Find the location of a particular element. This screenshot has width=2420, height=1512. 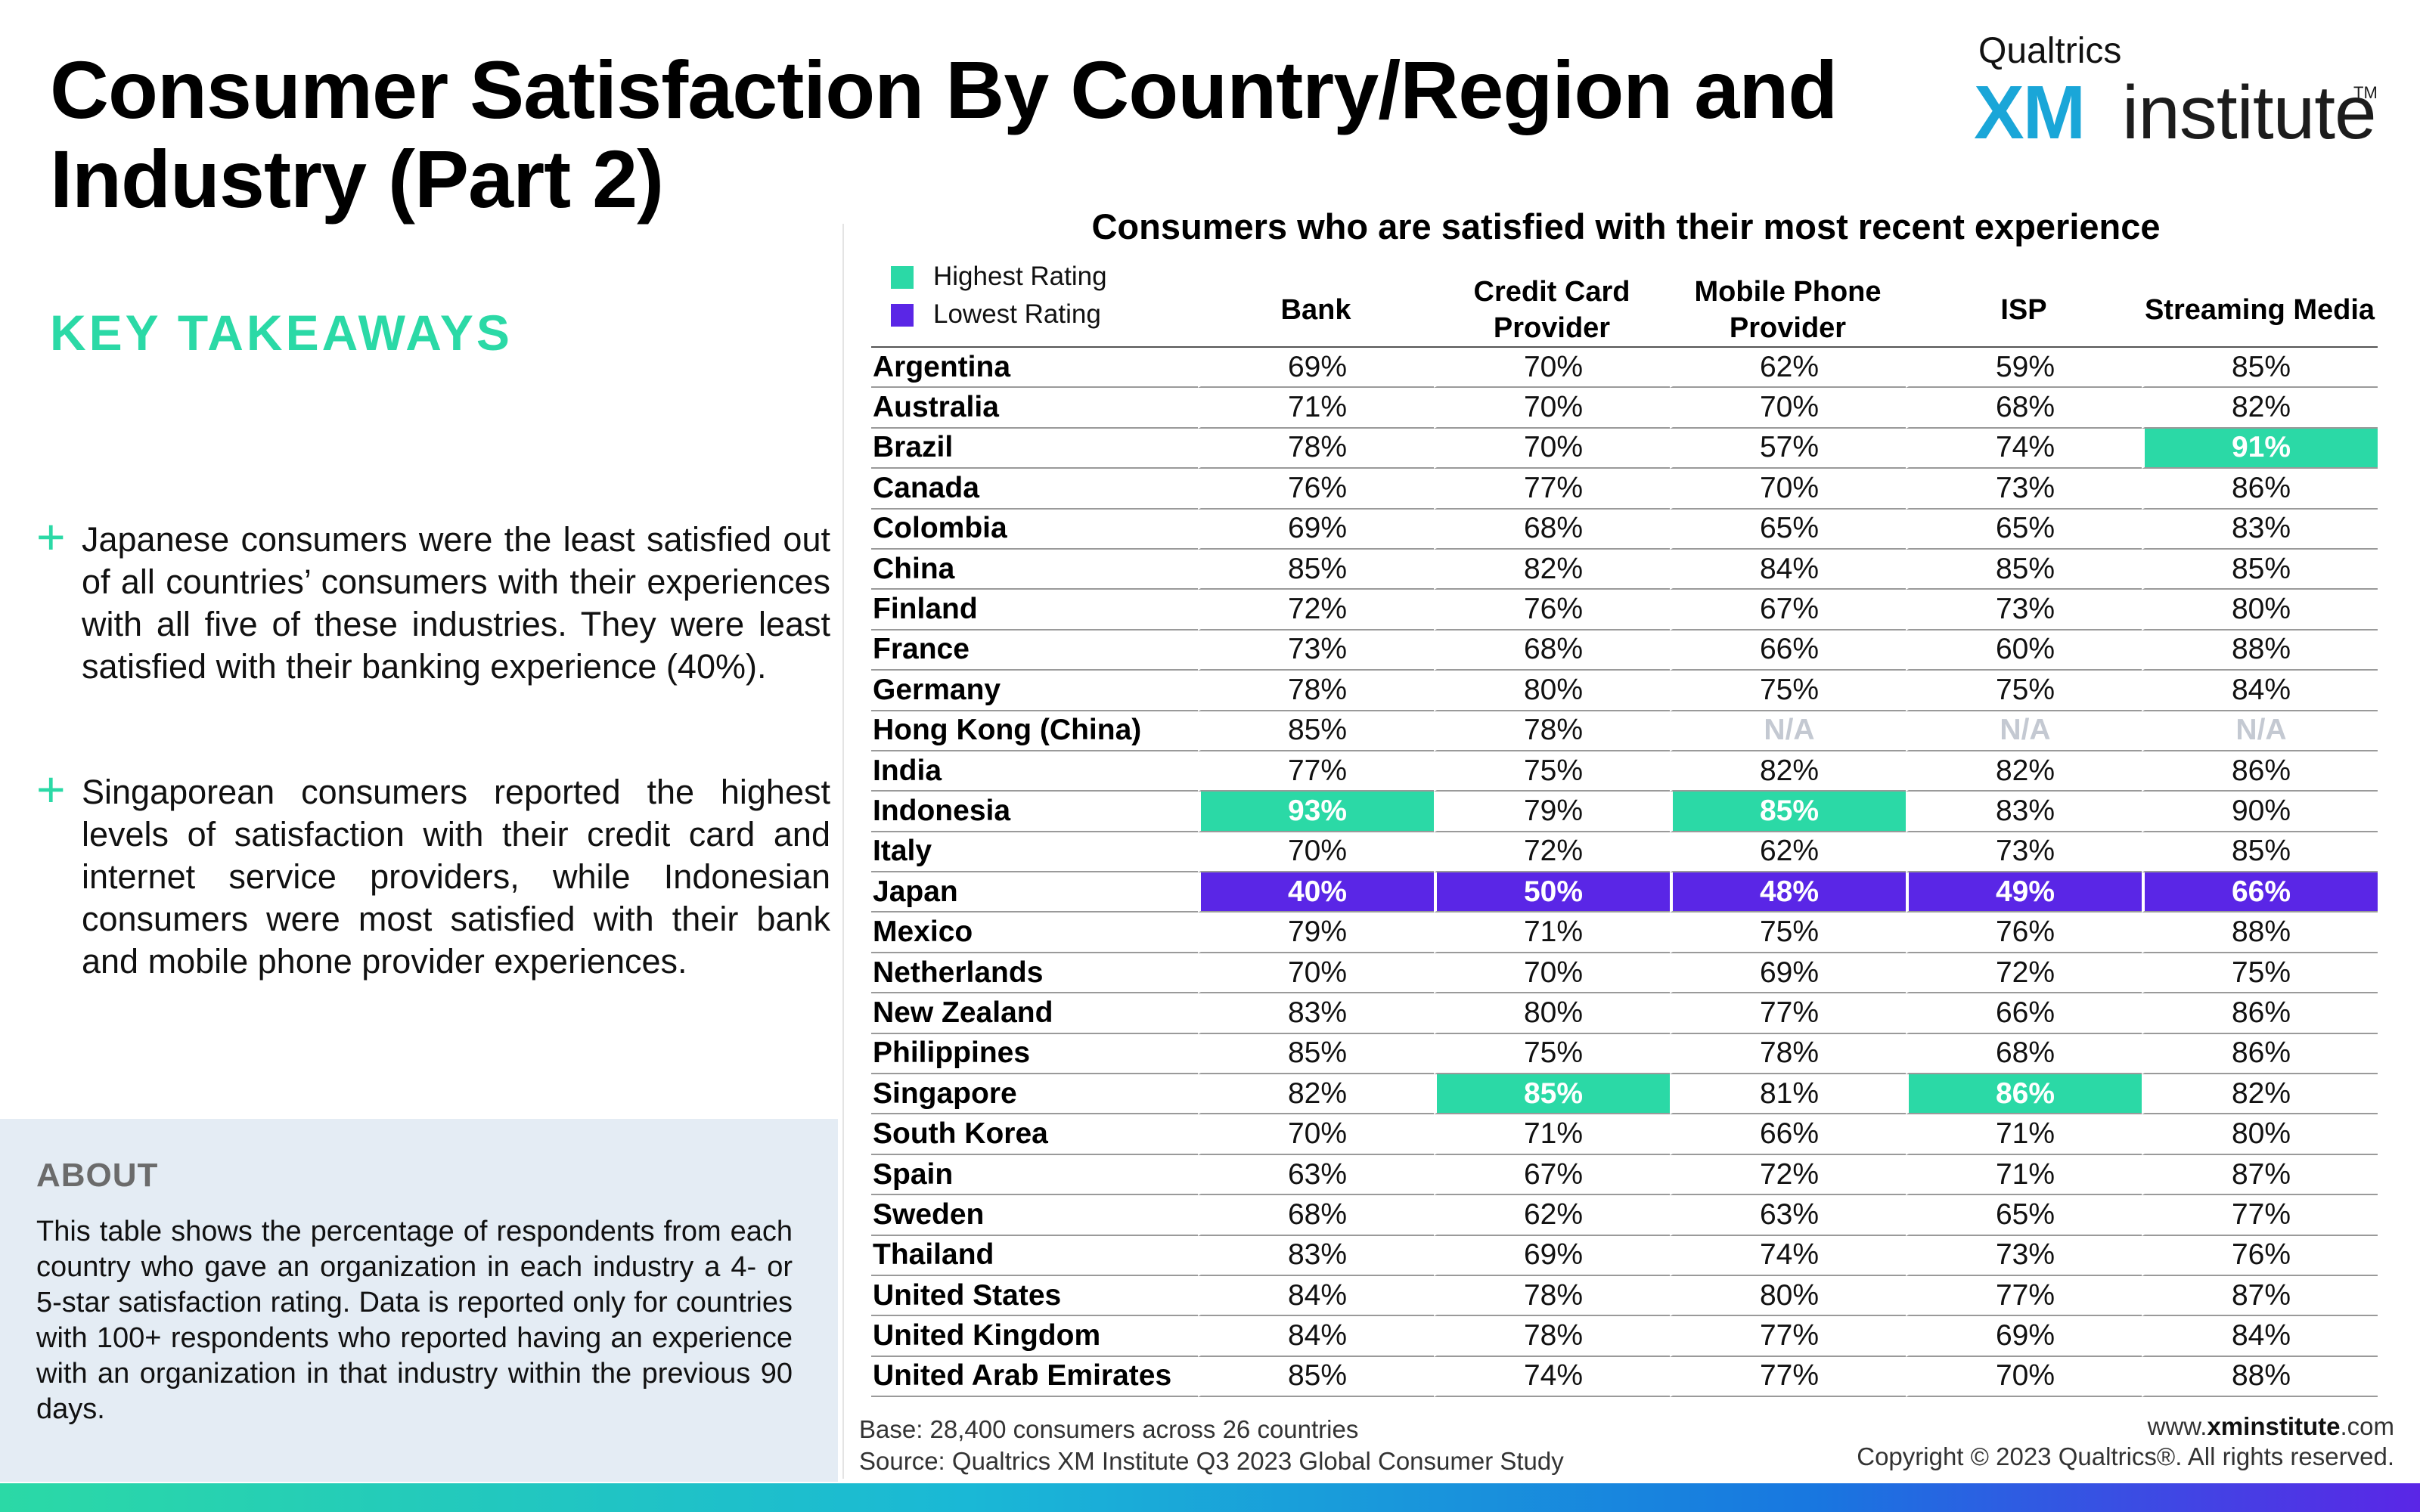

table-row: Thailand 83% 69% 74% 73% 76% is located at coordinates (1624, 1255).